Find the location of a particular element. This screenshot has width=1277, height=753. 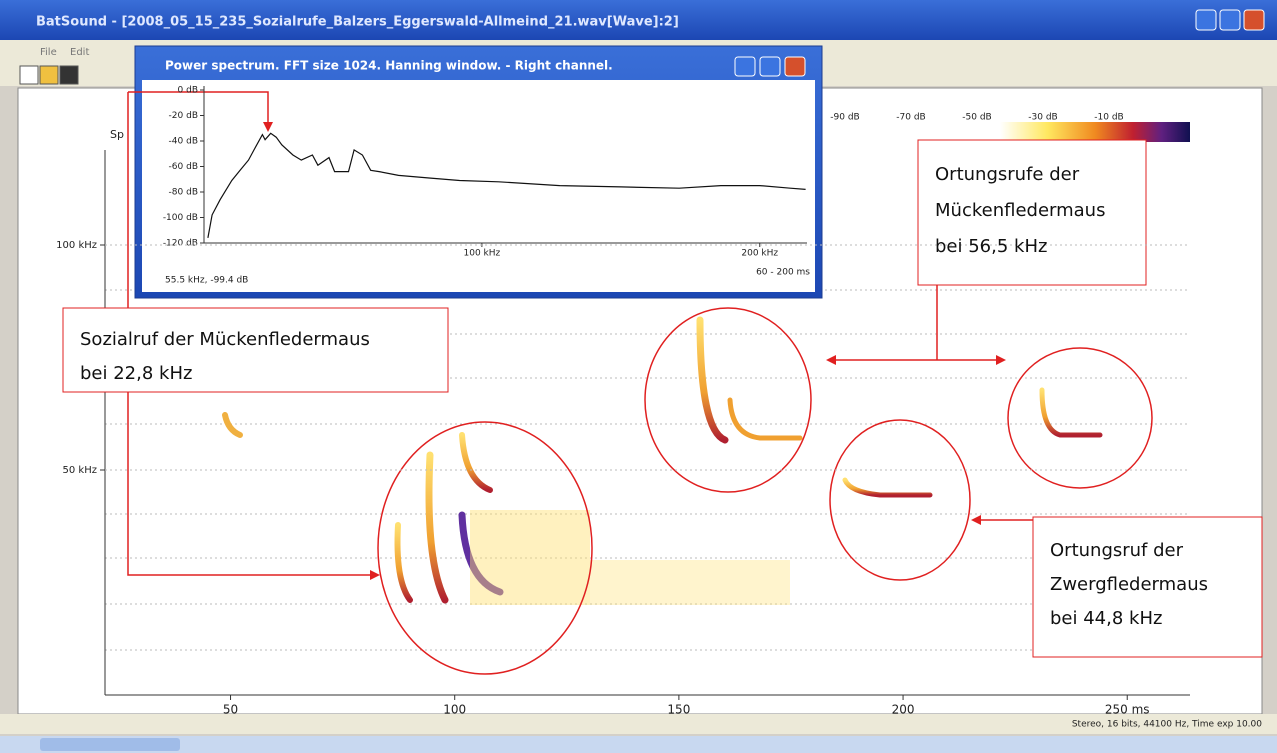

y-tick-label: -100 dB is located at coordinates (180, 218).